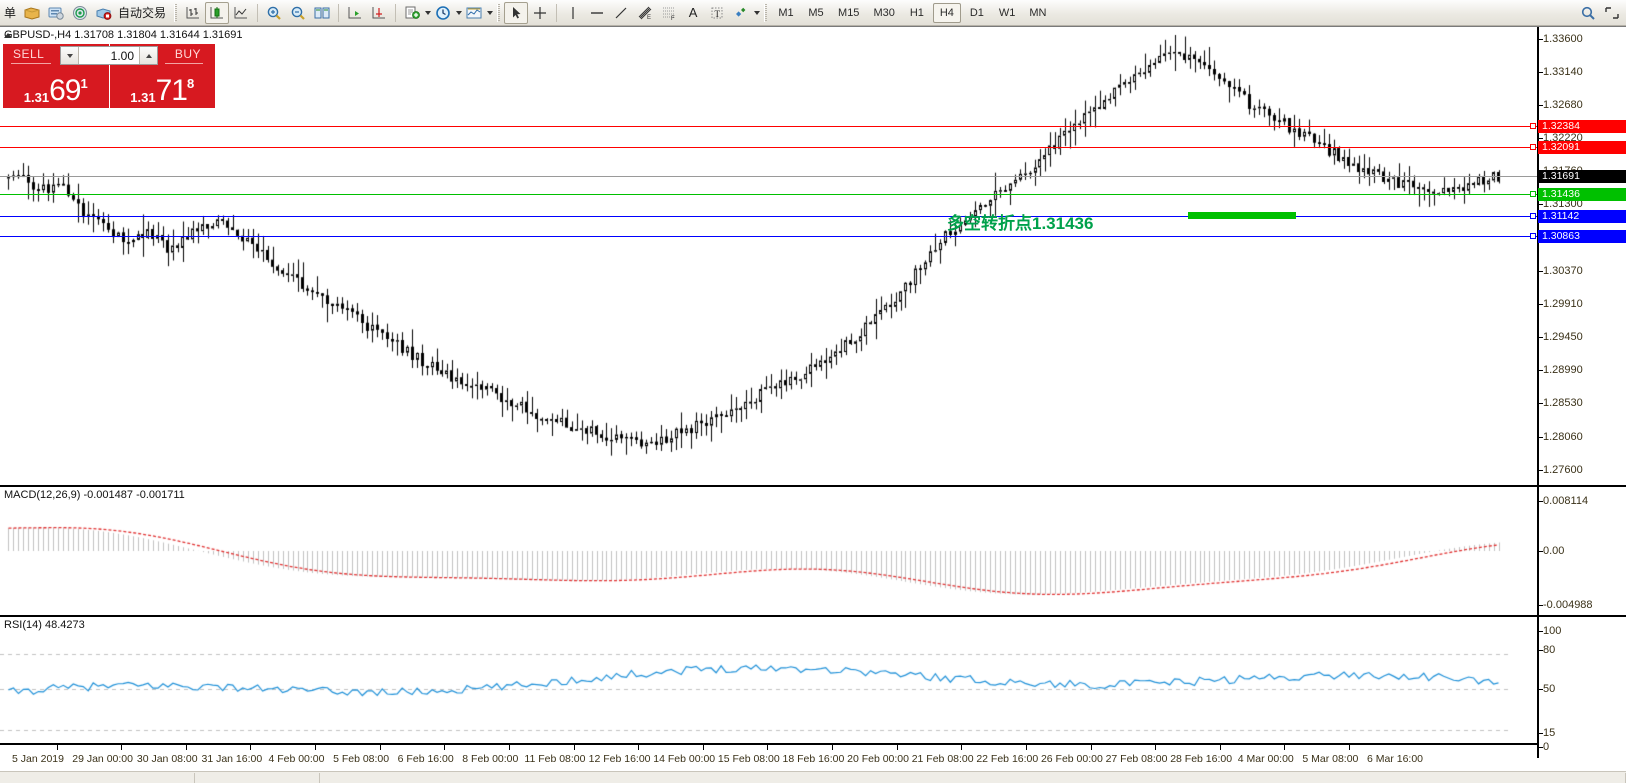 Image resolution: width=1626 pixels, height=783 pixels. Describe the element at coordinates (884, 12) in the screenshot. I see `timeframe-m30: M30` at that location.